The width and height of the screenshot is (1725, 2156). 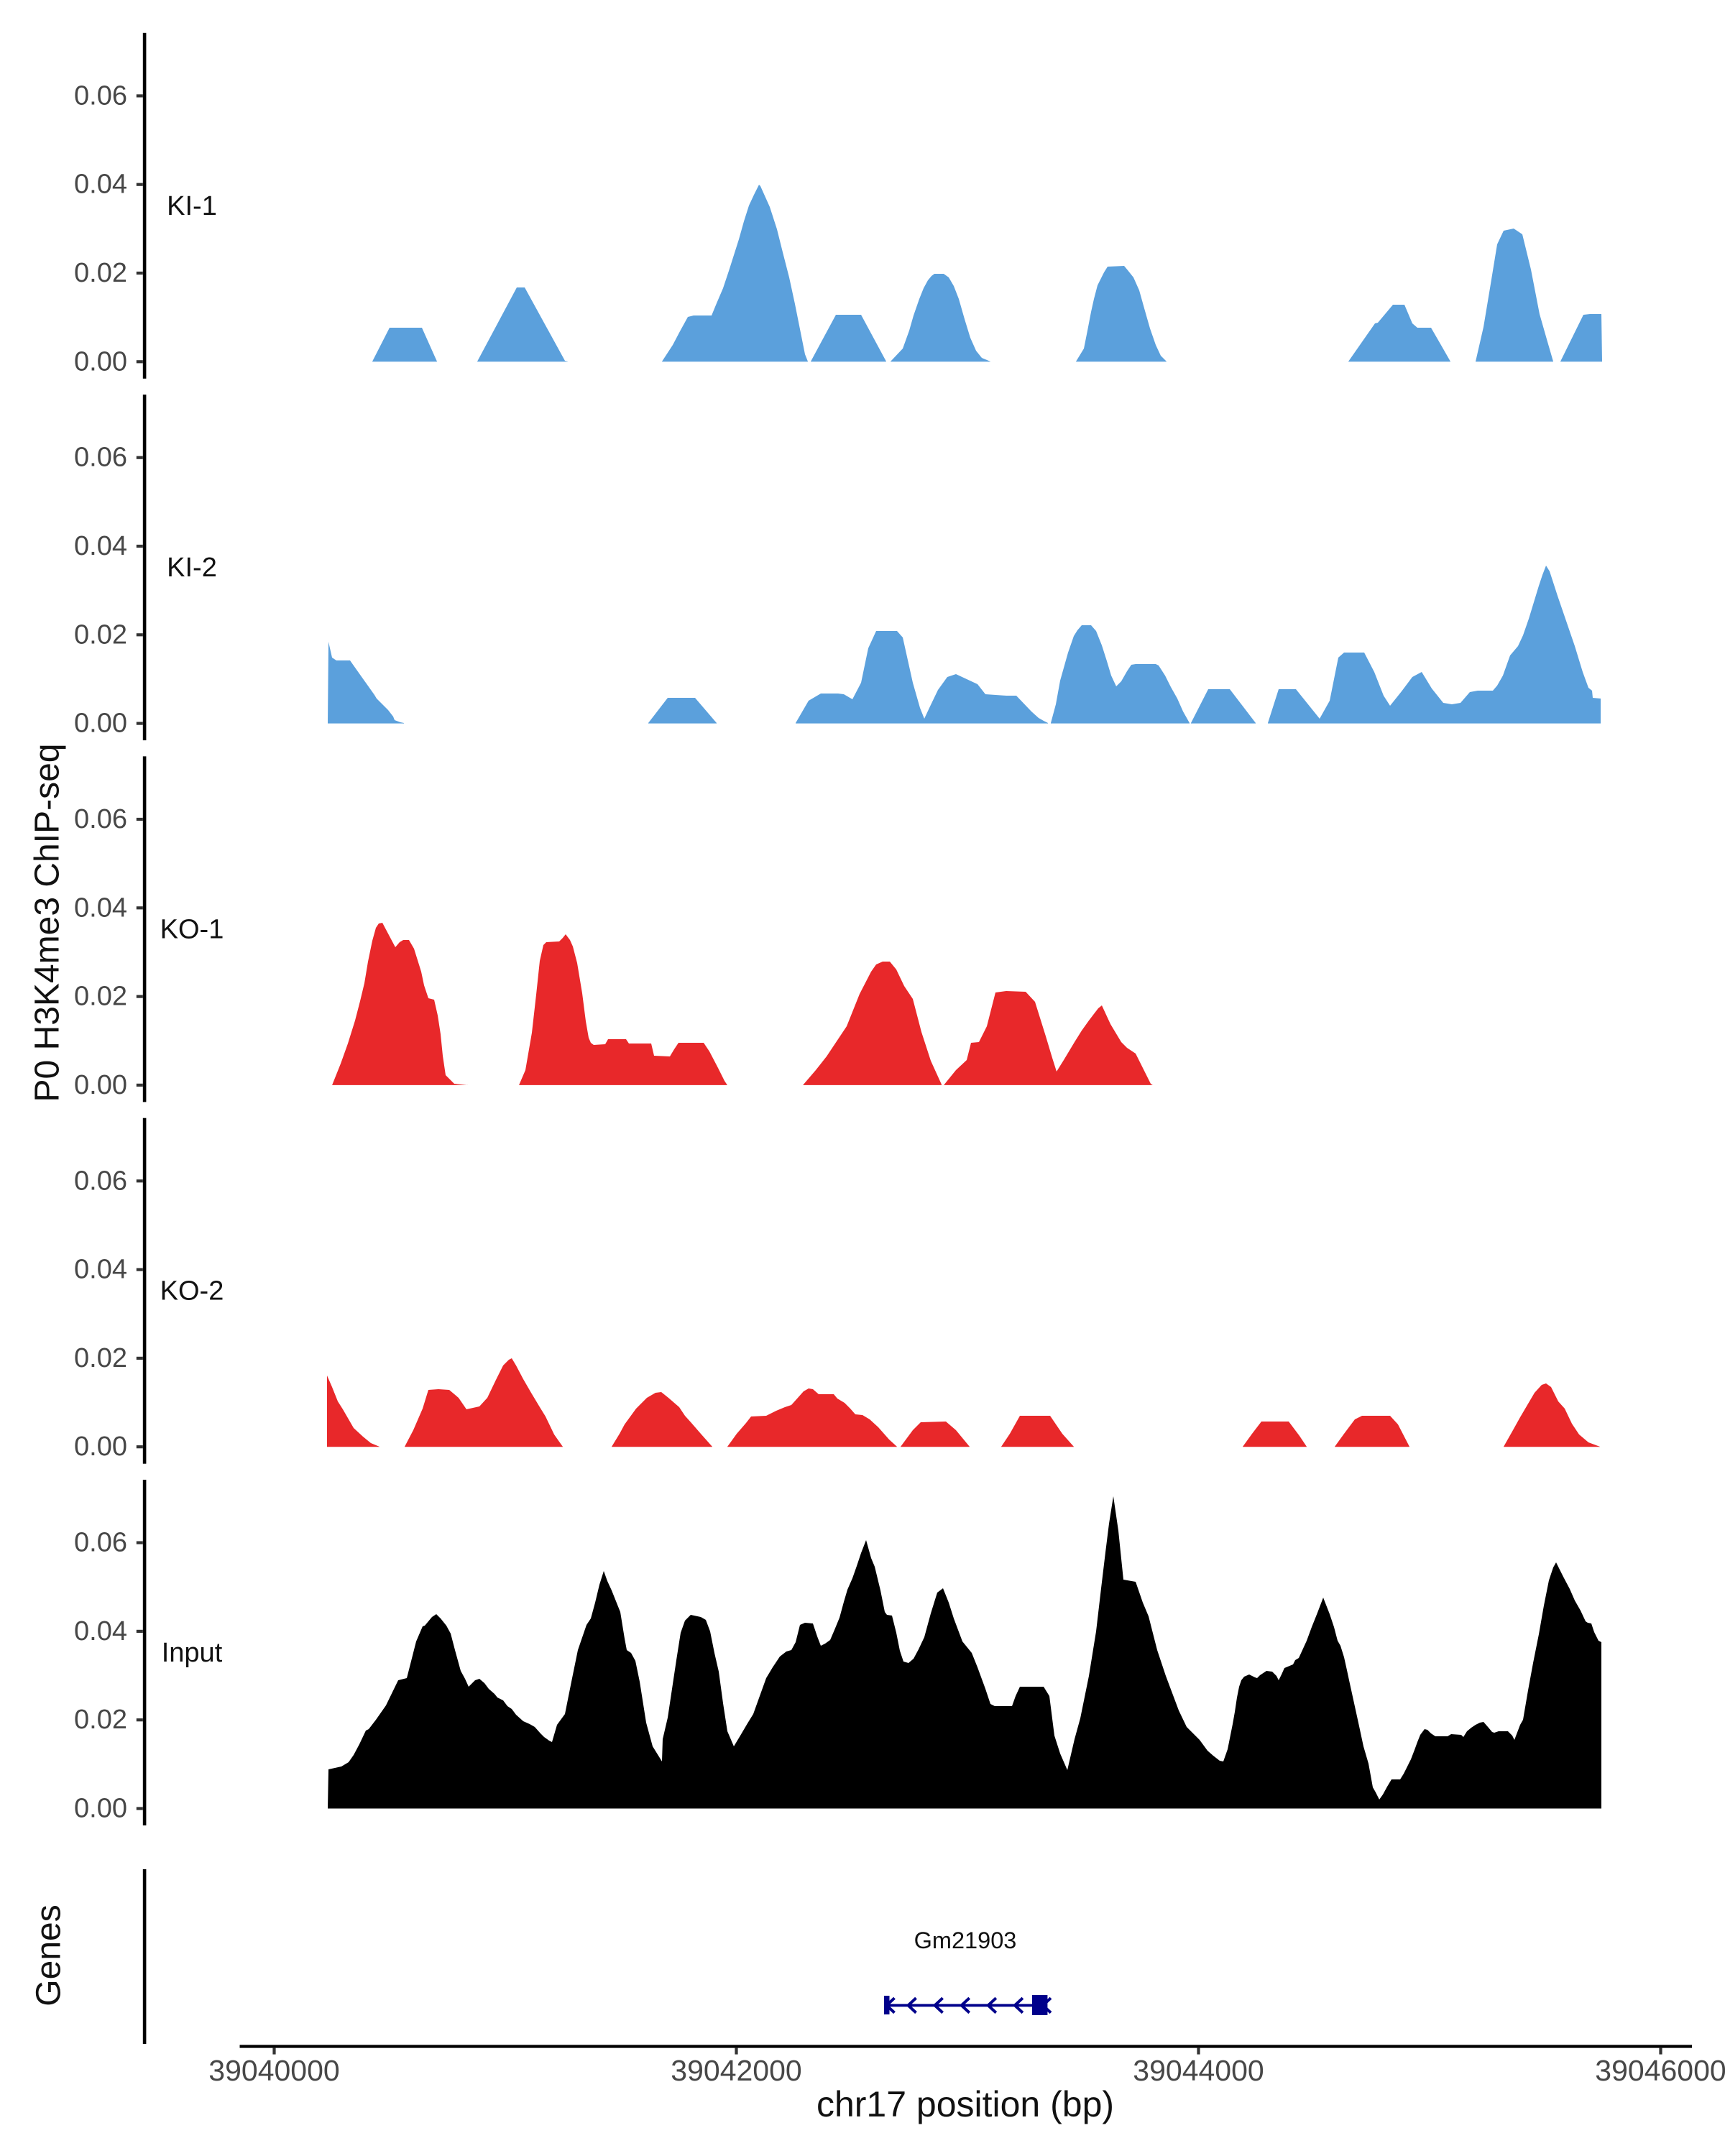 What do you see at coordinates (192, 929) in the screenshot?
I see `svg-text: KO-1` at bounding box center [192, 929].